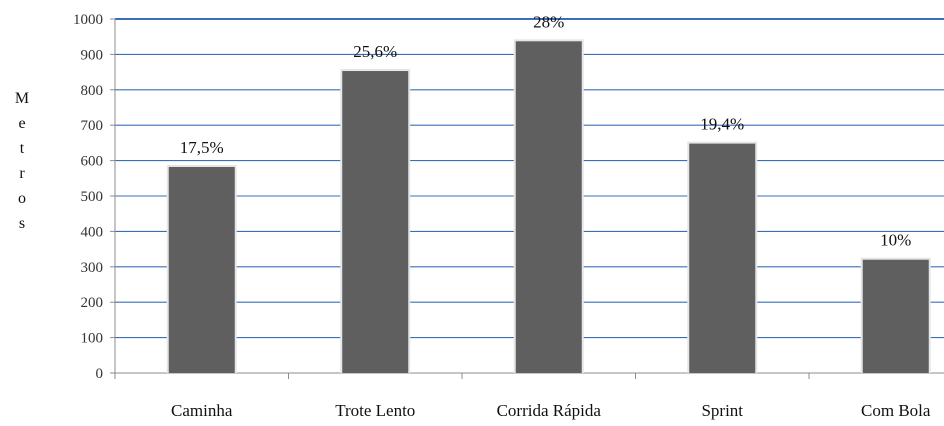 Image resolution: width=944 pixels, height=426 pixels. Describe the element at coordinates (548, 21) in the screenshot. I see `data-label: 28%` at that location.